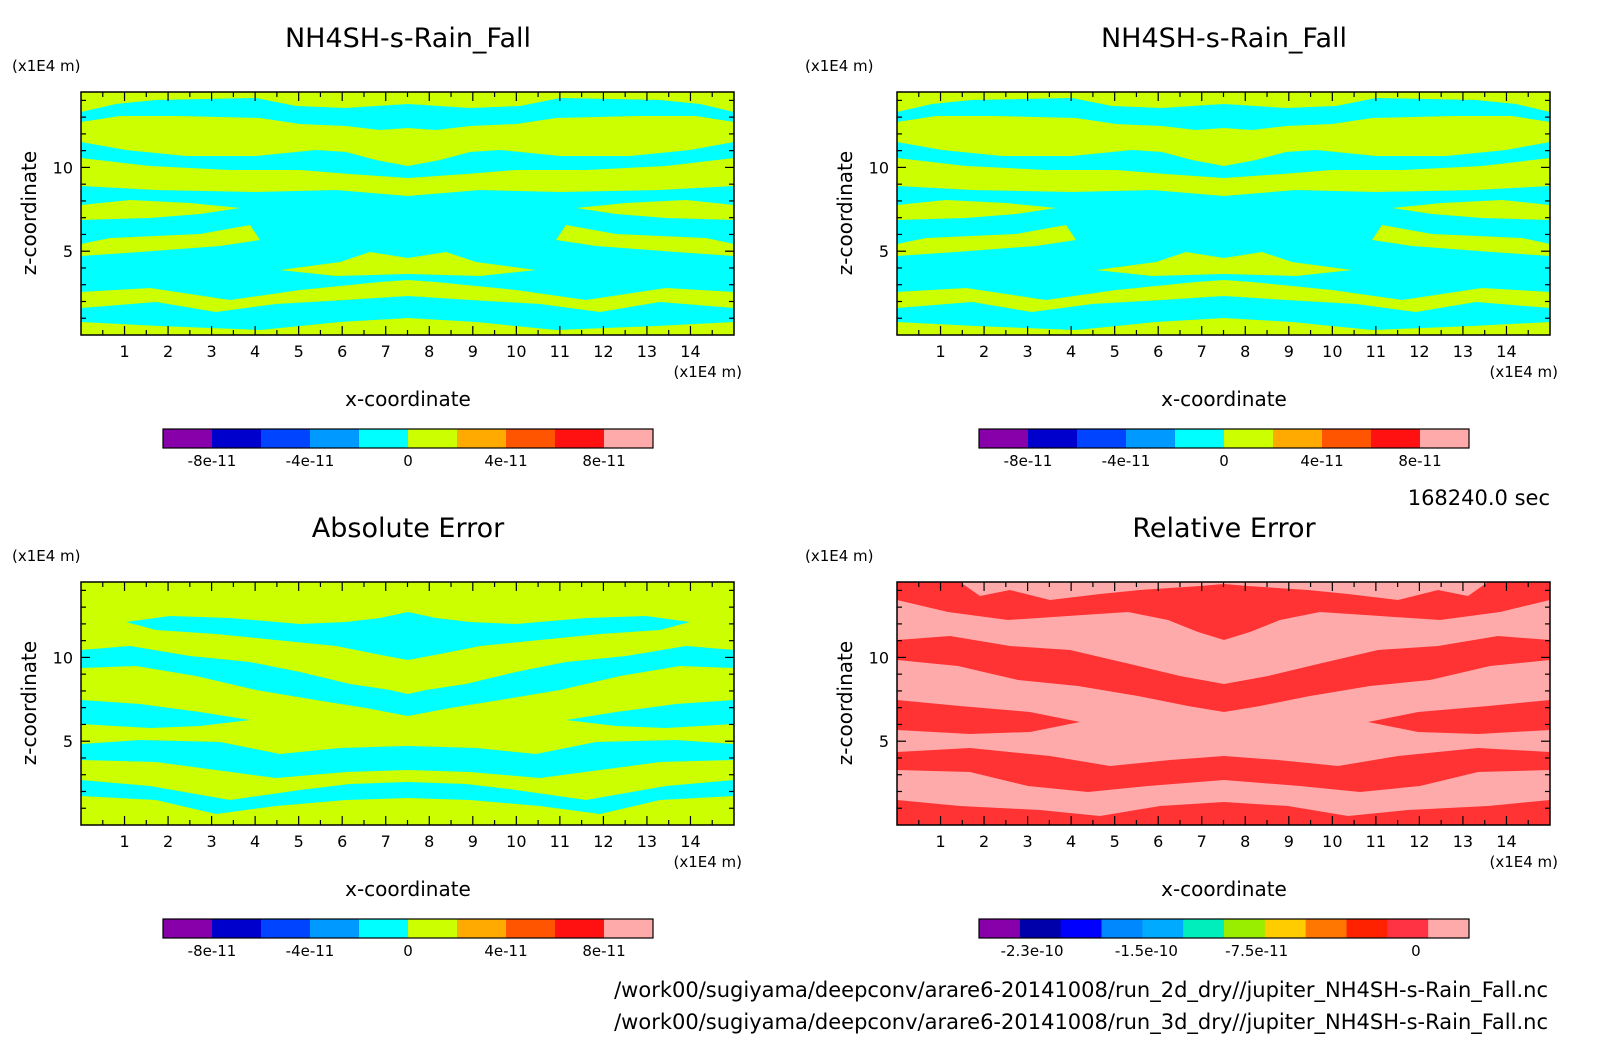 This screenshot has height=1054, width=1604. Describe the element at coordinates (212, 461) in the screenshot. I see `colorbar-label: -8e-11` at that location.